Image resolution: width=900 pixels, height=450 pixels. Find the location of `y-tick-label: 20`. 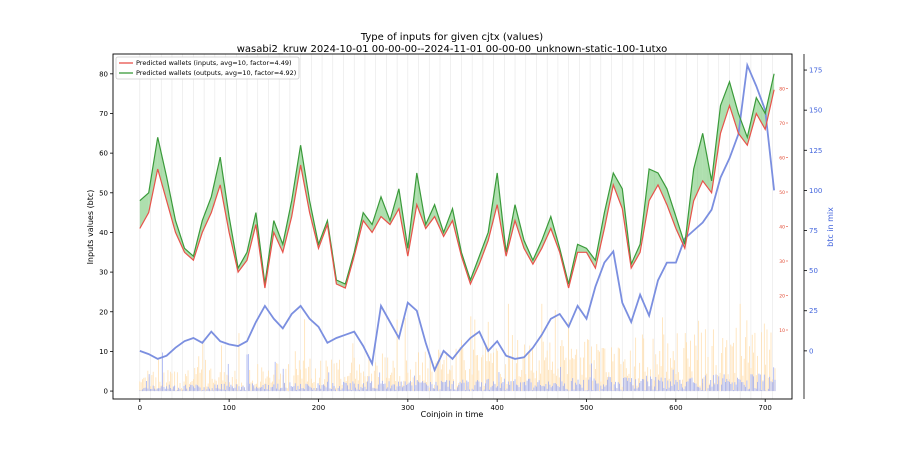

y-tick-label: 20 is located at coordinates (103, 312).